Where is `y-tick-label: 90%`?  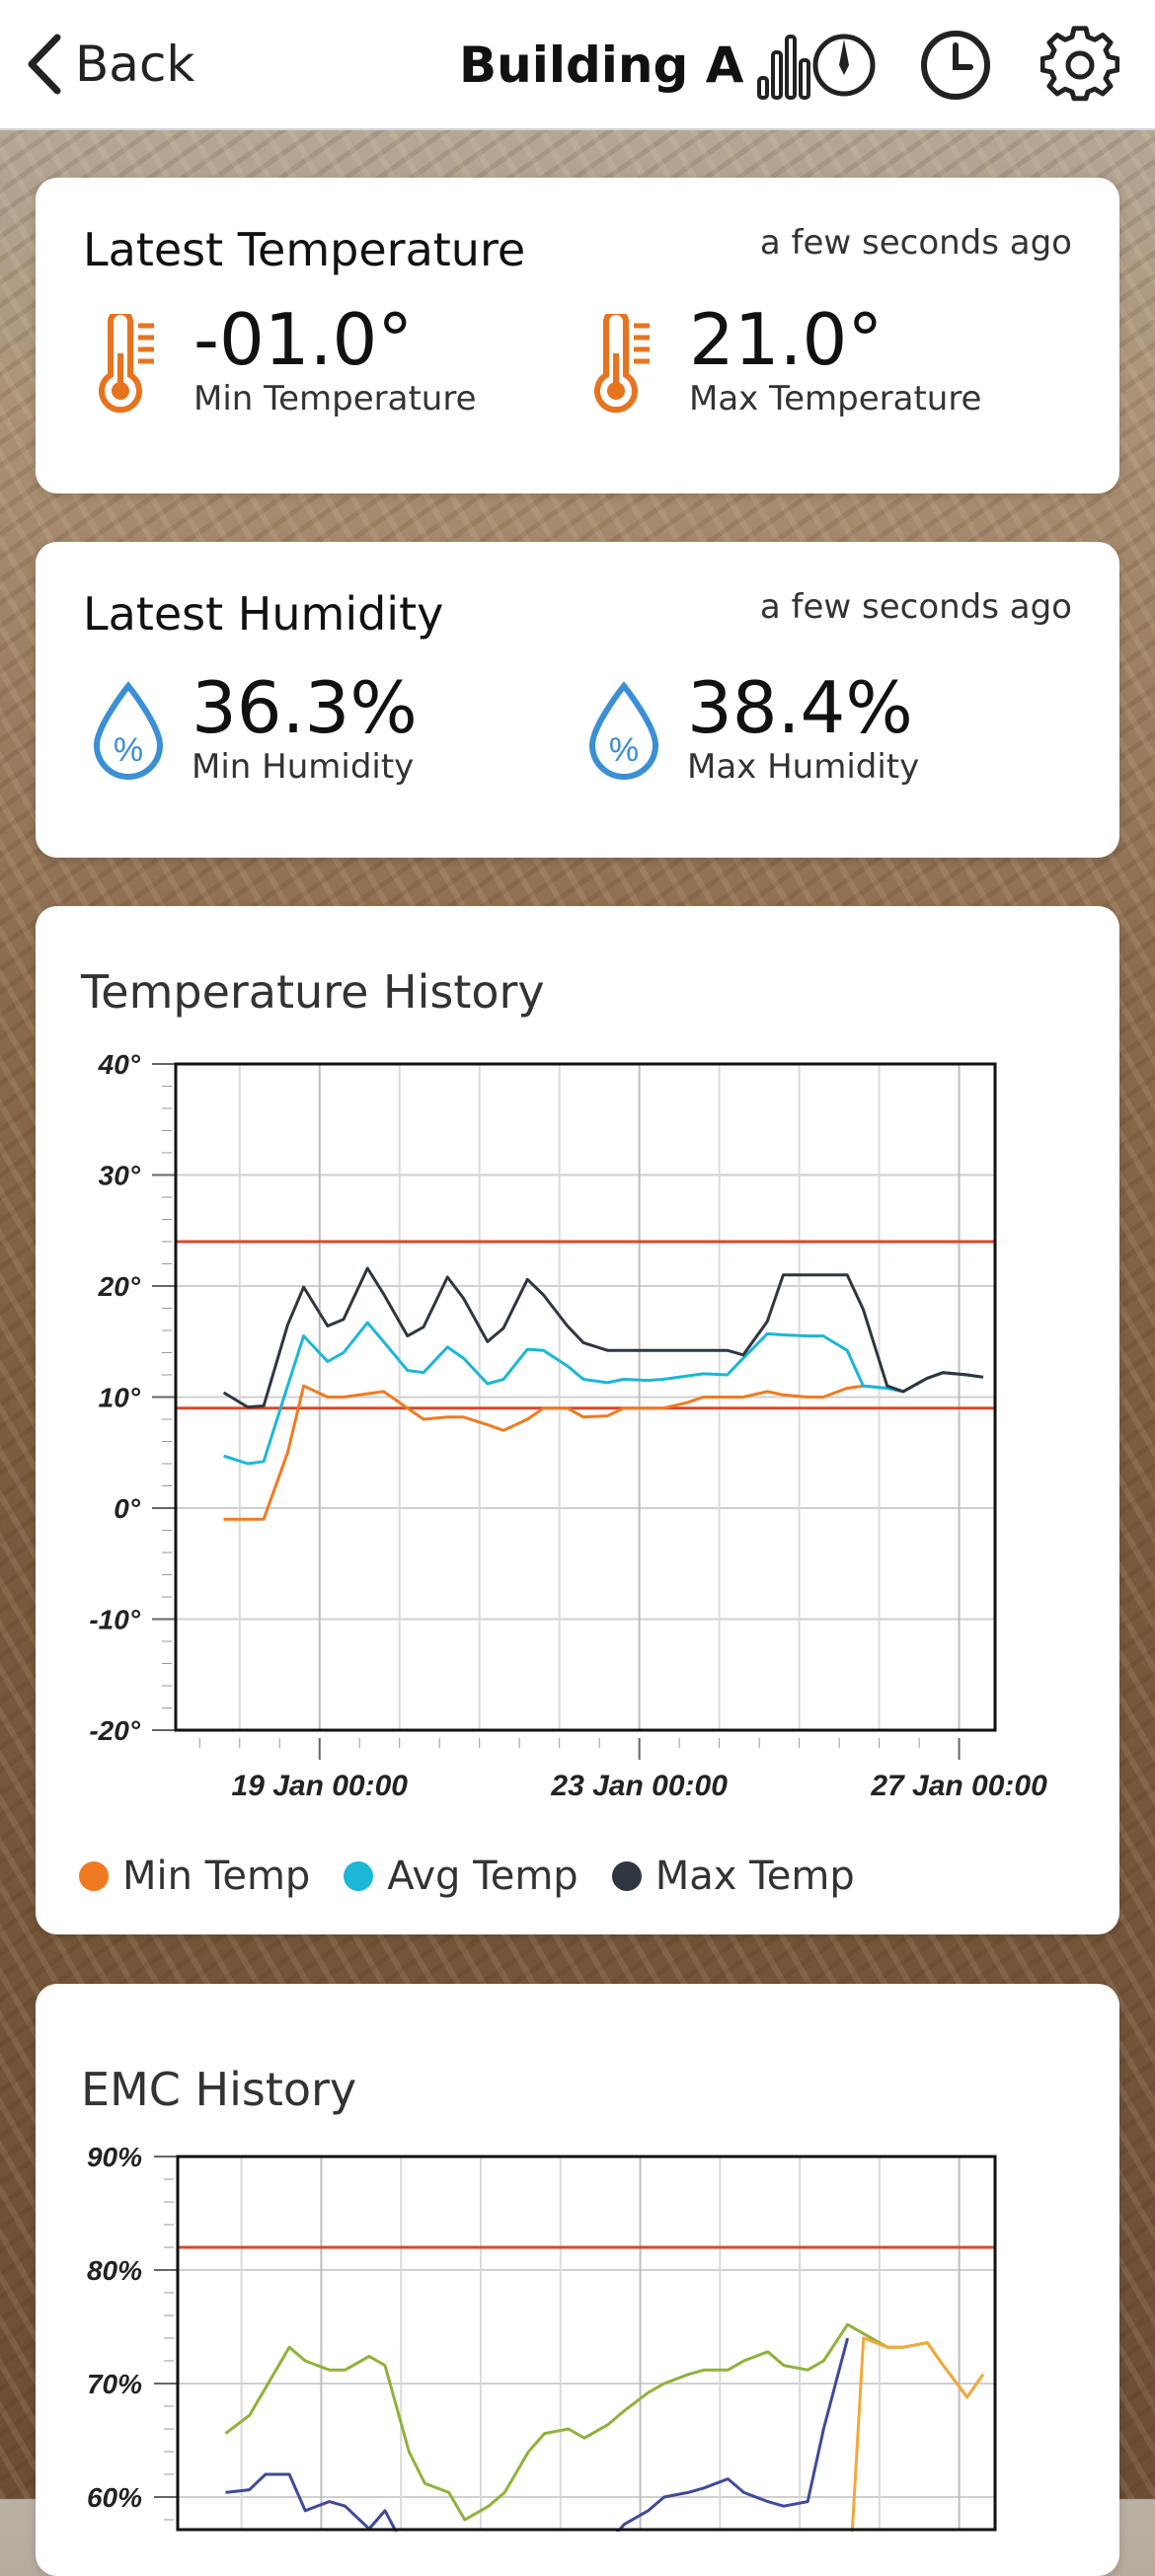 y-tick-label: 90% is located at coordinates (114, 2157).